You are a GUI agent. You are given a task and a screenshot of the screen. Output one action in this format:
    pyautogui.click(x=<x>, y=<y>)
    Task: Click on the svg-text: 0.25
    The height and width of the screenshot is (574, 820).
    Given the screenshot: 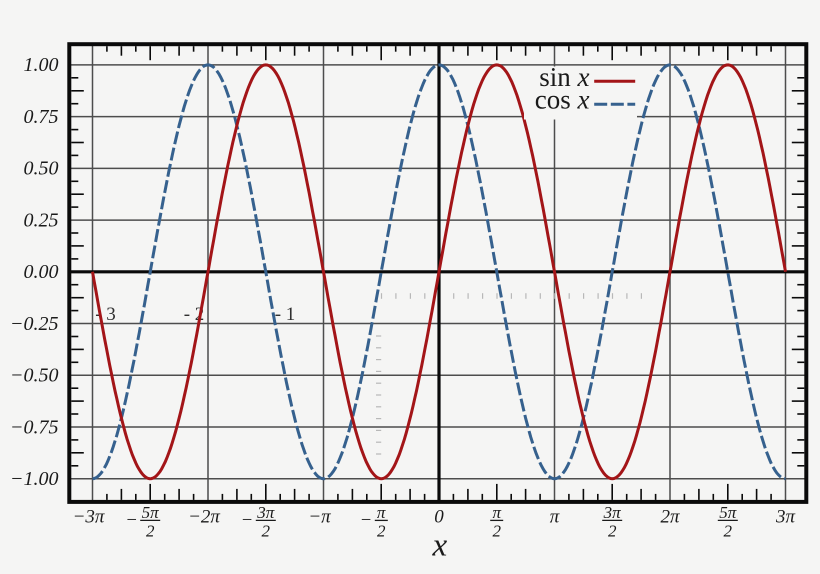 What is the action you would take?
    pyautogui.click(x=41, y=220)
    